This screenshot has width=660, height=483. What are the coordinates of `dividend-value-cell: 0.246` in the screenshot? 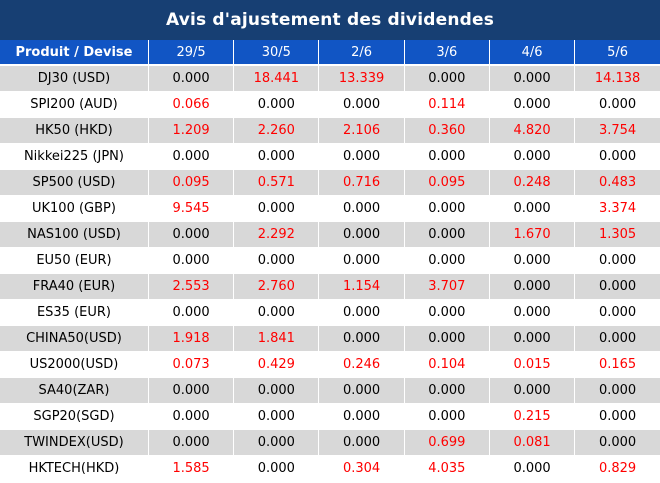 It's located at (361, 364).